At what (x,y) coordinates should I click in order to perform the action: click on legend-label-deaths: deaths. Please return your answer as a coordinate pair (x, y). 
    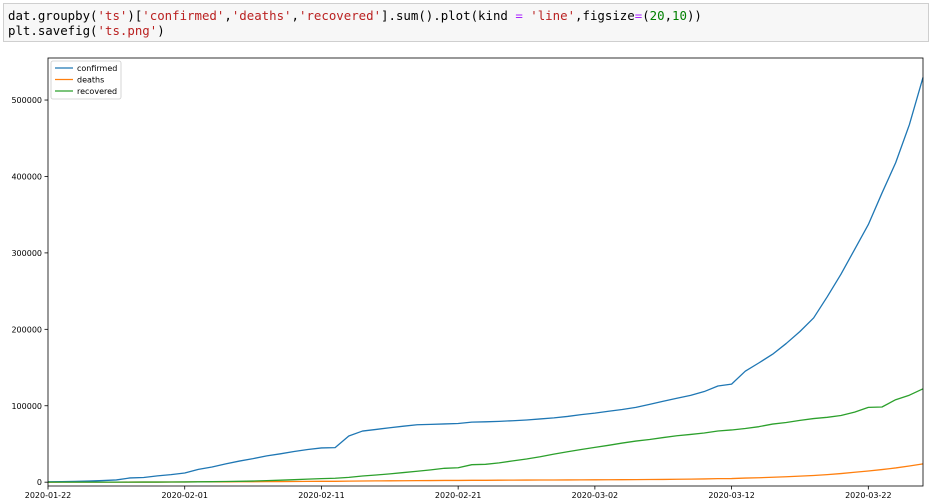
    Looking at the image, I should click on (90, 80).